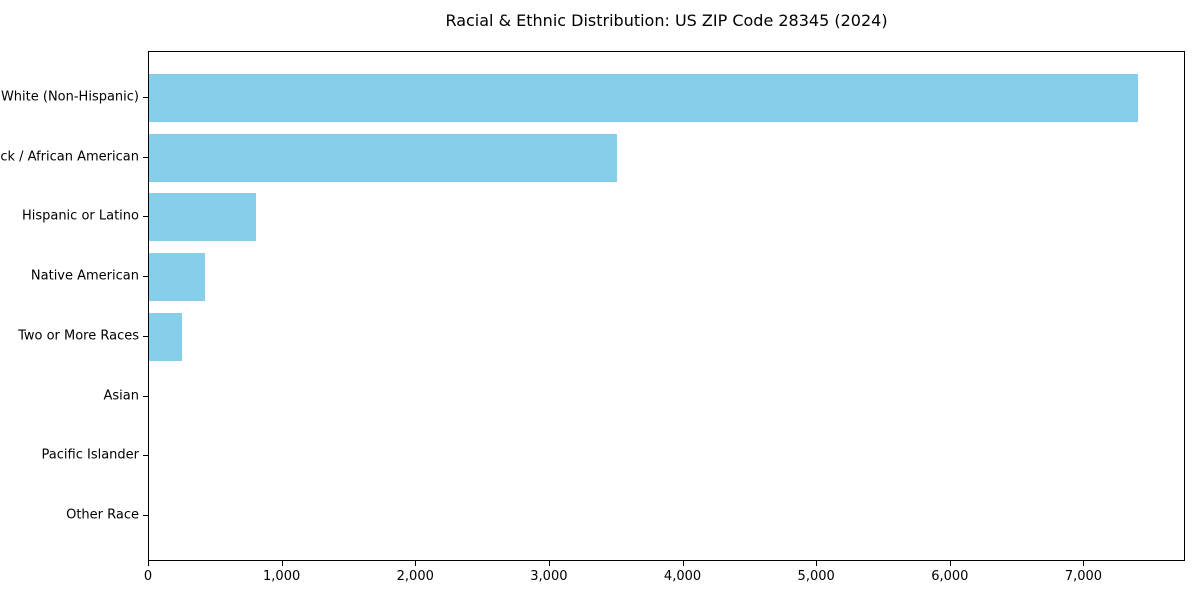  What do you see at coordinates (69, 157) in the screenshot?
I see `y-axis-label: Black / African American` at bounding box center [69, 157].